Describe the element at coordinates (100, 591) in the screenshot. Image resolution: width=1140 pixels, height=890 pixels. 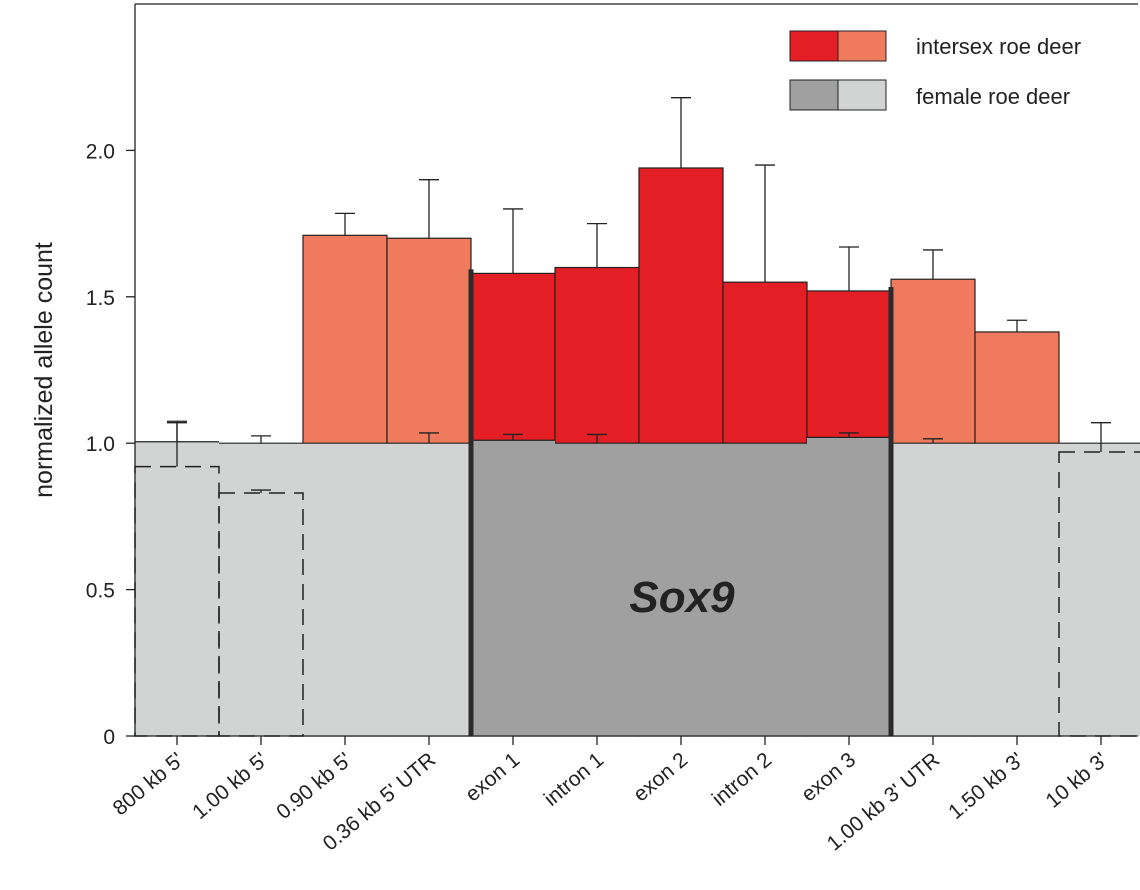
I see `y-tick-label-1: 0.5` at that location.